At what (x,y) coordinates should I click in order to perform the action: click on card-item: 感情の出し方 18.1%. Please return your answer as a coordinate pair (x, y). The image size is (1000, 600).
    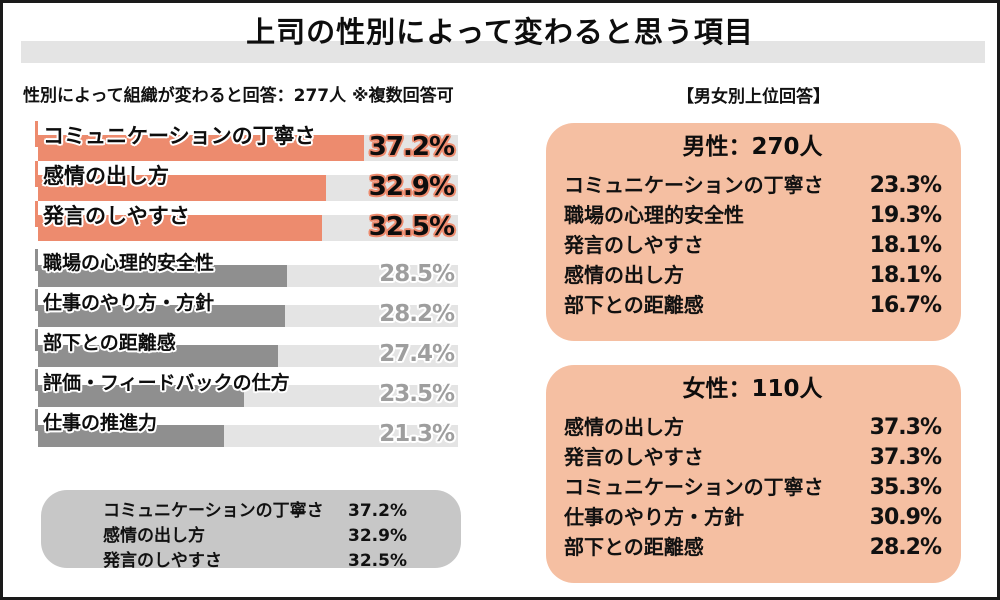
    Looking at the image, I should click on (753, 275).